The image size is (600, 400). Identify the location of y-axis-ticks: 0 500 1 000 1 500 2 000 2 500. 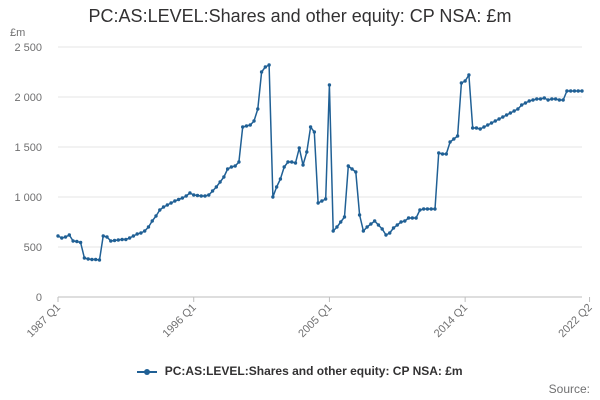
(28, 173).